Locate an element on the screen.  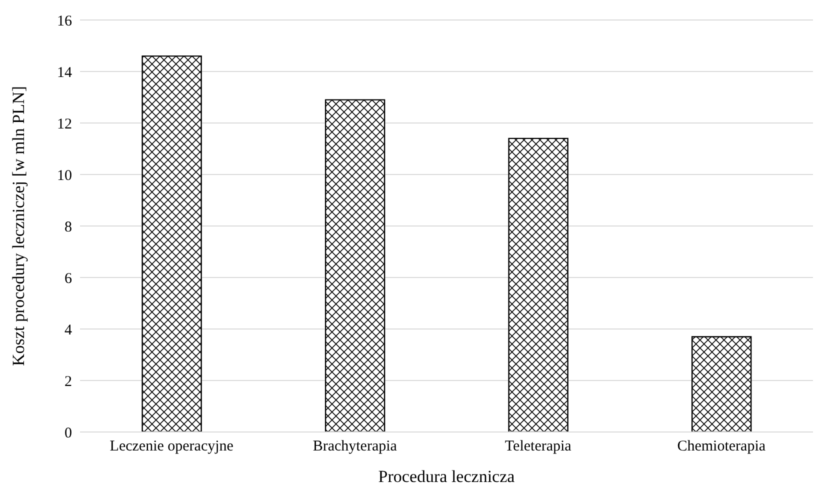
x-tick-label: Leczenie operacyjne is located at coordinates (172, 446).